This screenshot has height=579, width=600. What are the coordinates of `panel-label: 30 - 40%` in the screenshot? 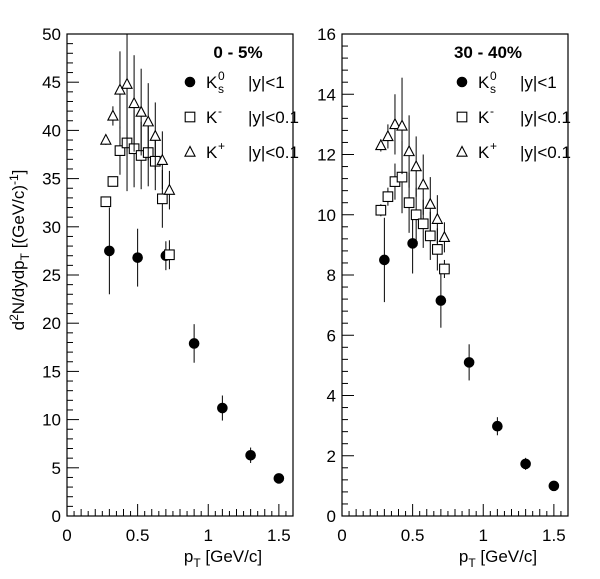 It's located at (488, 52).